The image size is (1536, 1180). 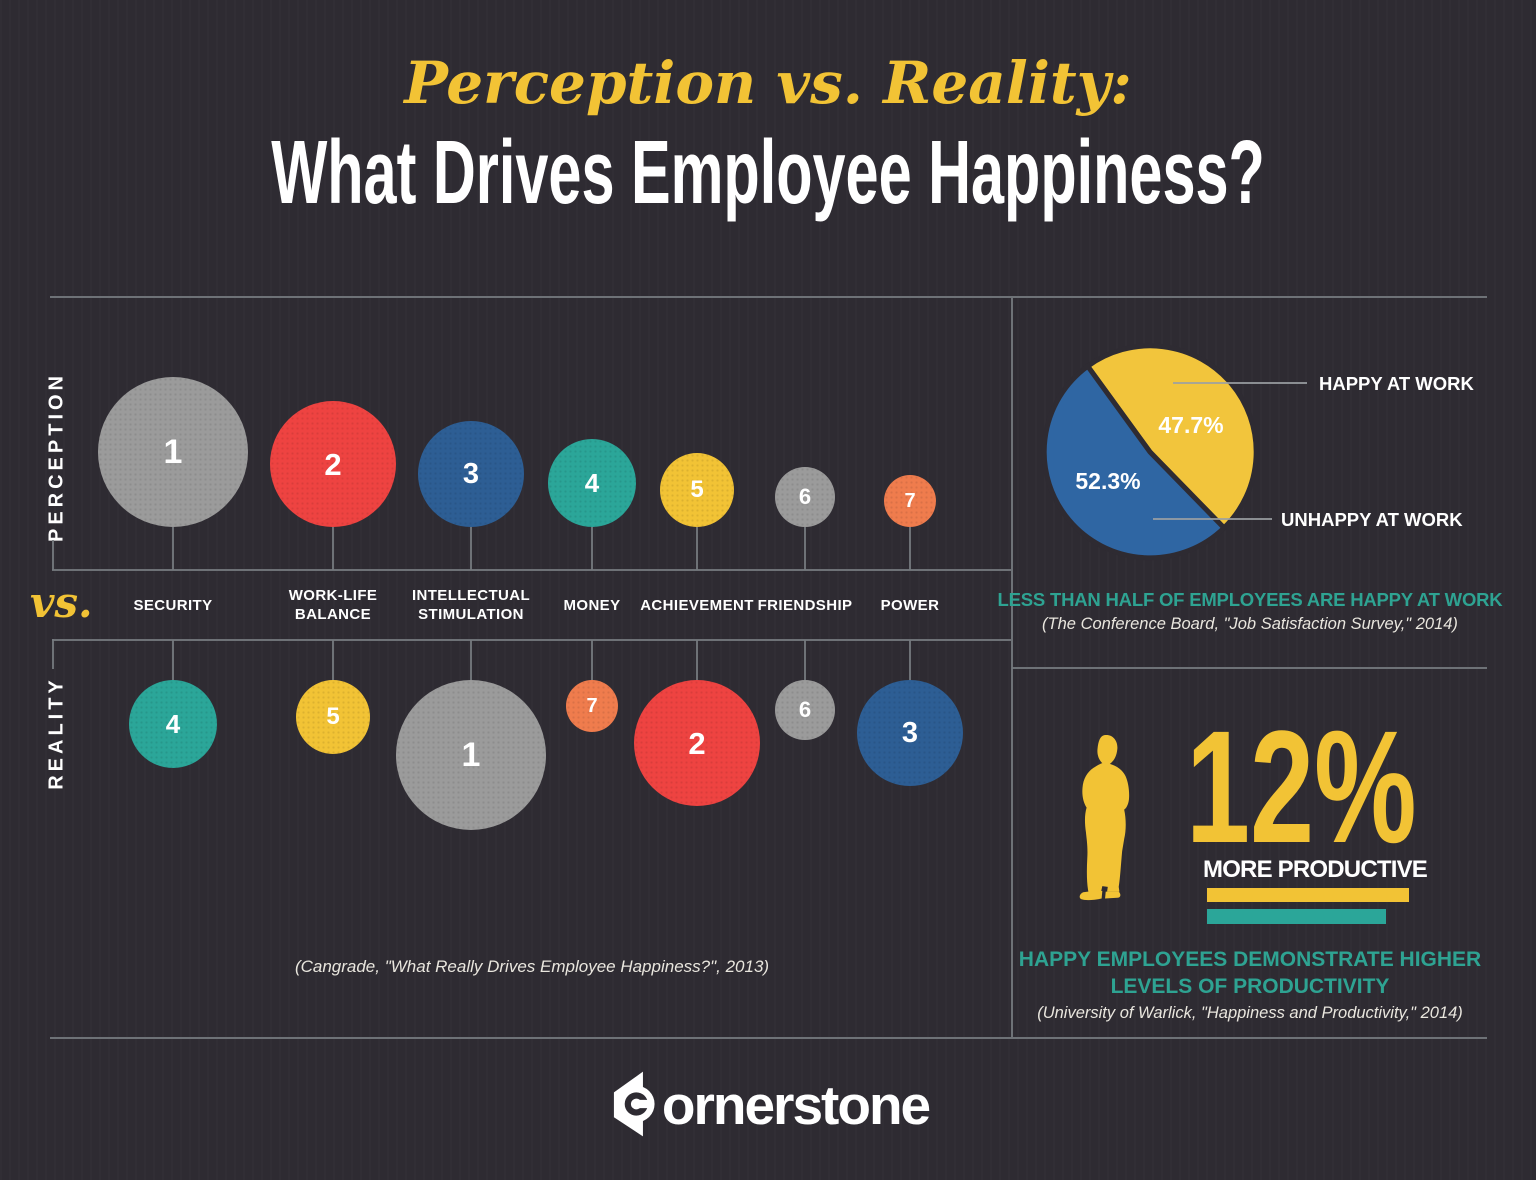 What do you see at coordinates (471, 660) in the screenshot?
I see `reality-stem-intellectual-stimulation` at bounding box center [471, 660].